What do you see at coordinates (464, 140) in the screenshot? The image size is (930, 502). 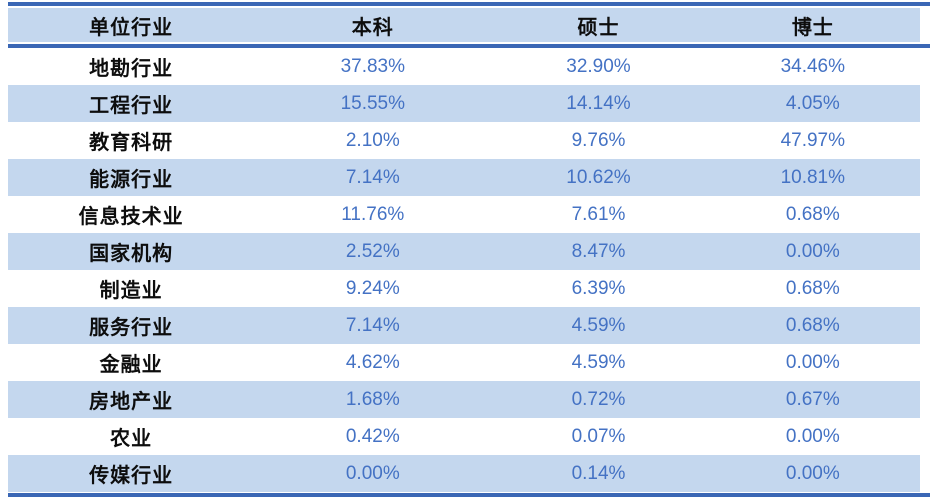 I see `table-row: 教育科研 2.10% 9.76% 47.97%` at bounding box center [464, 140].